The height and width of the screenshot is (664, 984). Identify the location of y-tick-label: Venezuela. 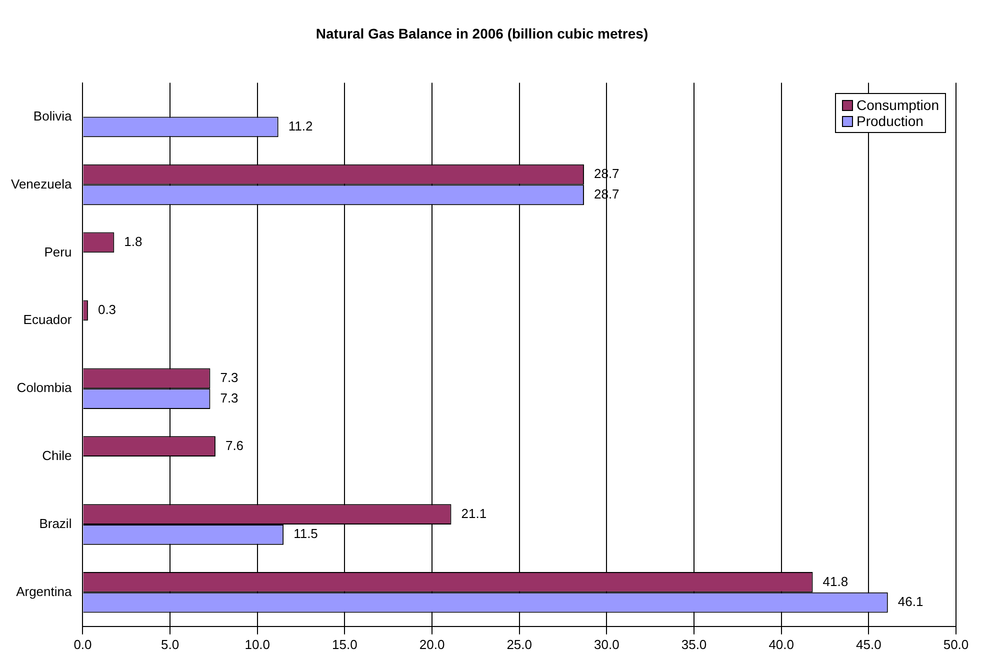
(41, 184).